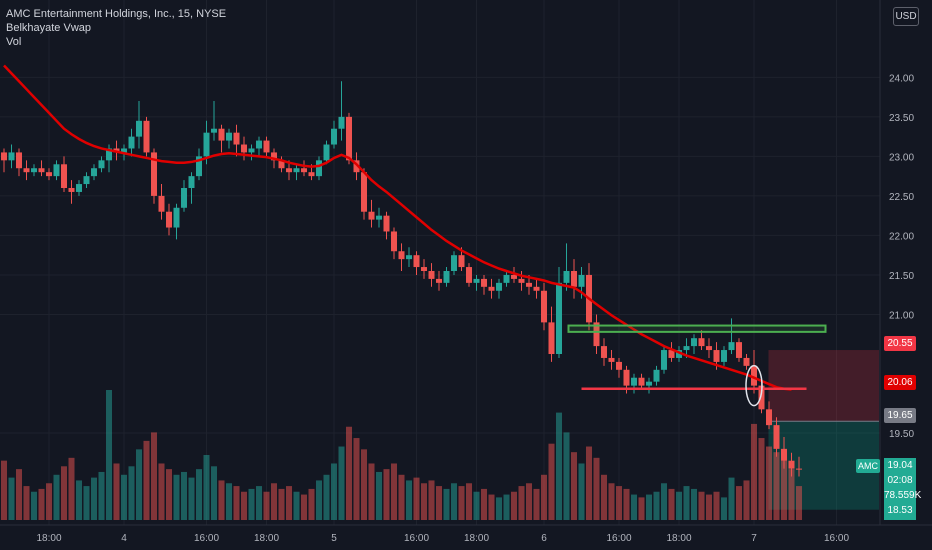  I want to click on x-tick-label: 5, so click(334, 538).